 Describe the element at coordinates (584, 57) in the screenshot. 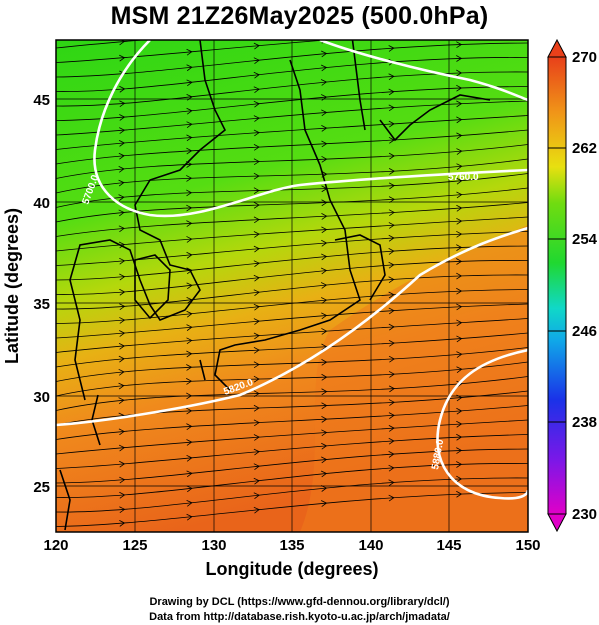

I see `colorbar-label: 270` at that location.